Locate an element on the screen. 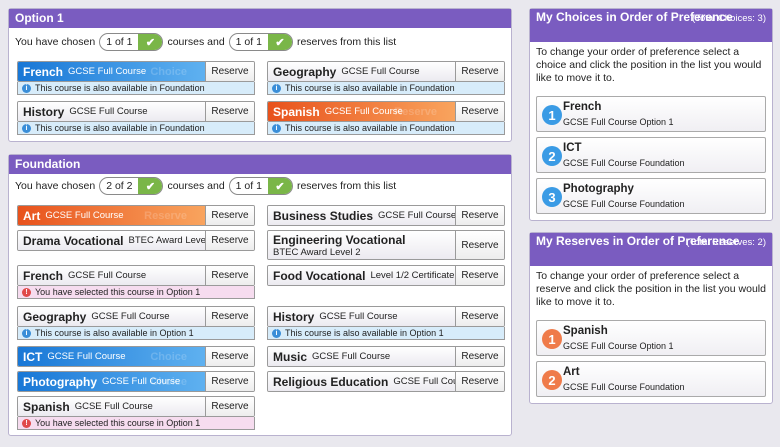 The width and height of the screenshot is (780, 447). foundation-title: Foundation is located at coordinates (260, 164).